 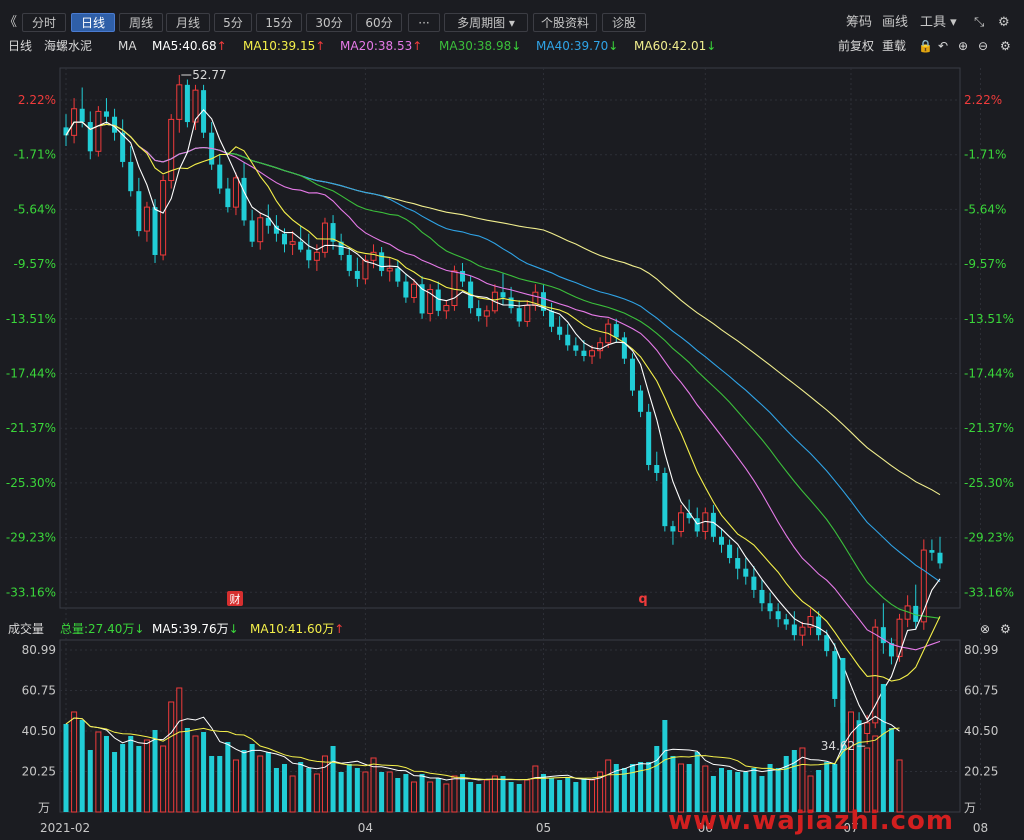 I want to click on volume-tick-right: 20.25, so click(x=981, y=771).